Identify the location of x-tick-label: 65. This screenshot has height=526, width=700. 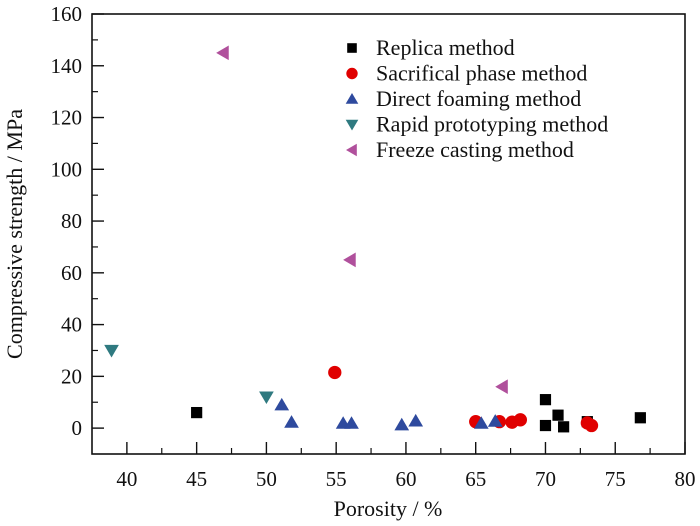
(475, 479).